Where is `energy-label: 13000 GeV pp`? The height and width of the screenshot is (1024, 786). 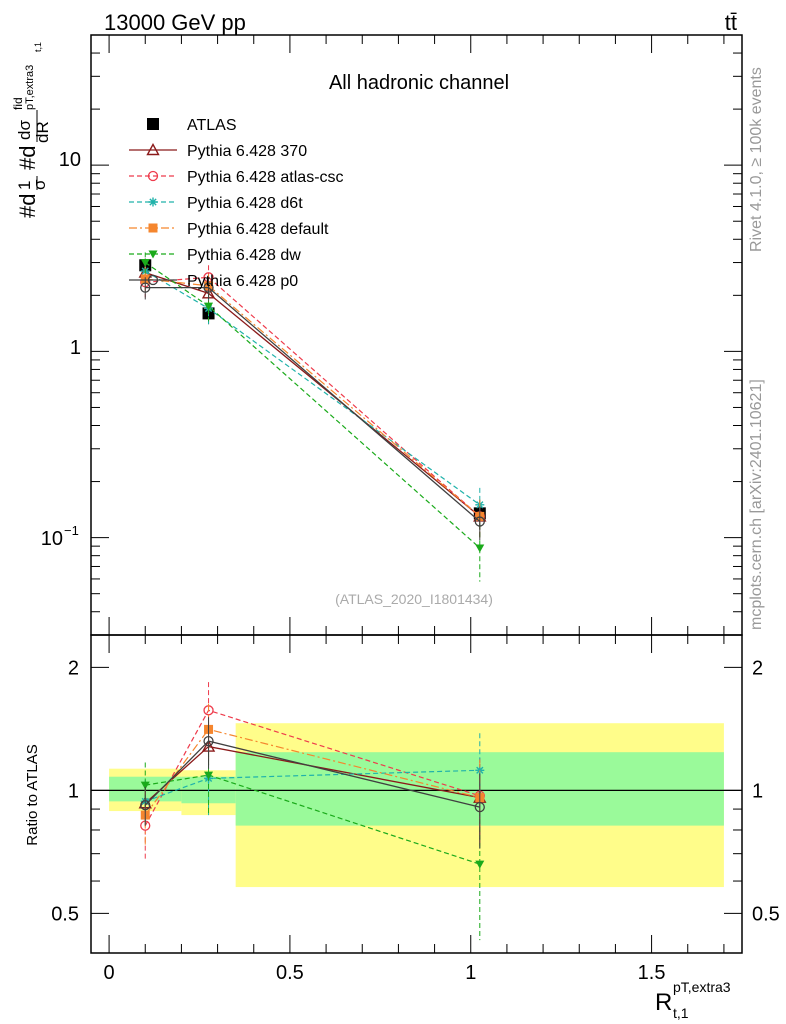 energy-label: 13000 GeV pp is located at coordinates (175, 22).